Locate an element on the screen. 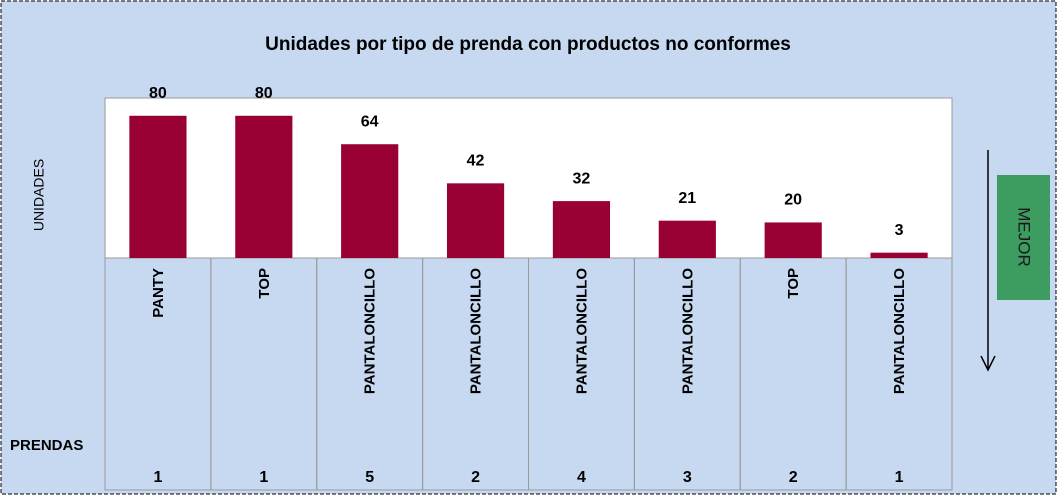  value-label: 42 is located at coordinates (476, 161).